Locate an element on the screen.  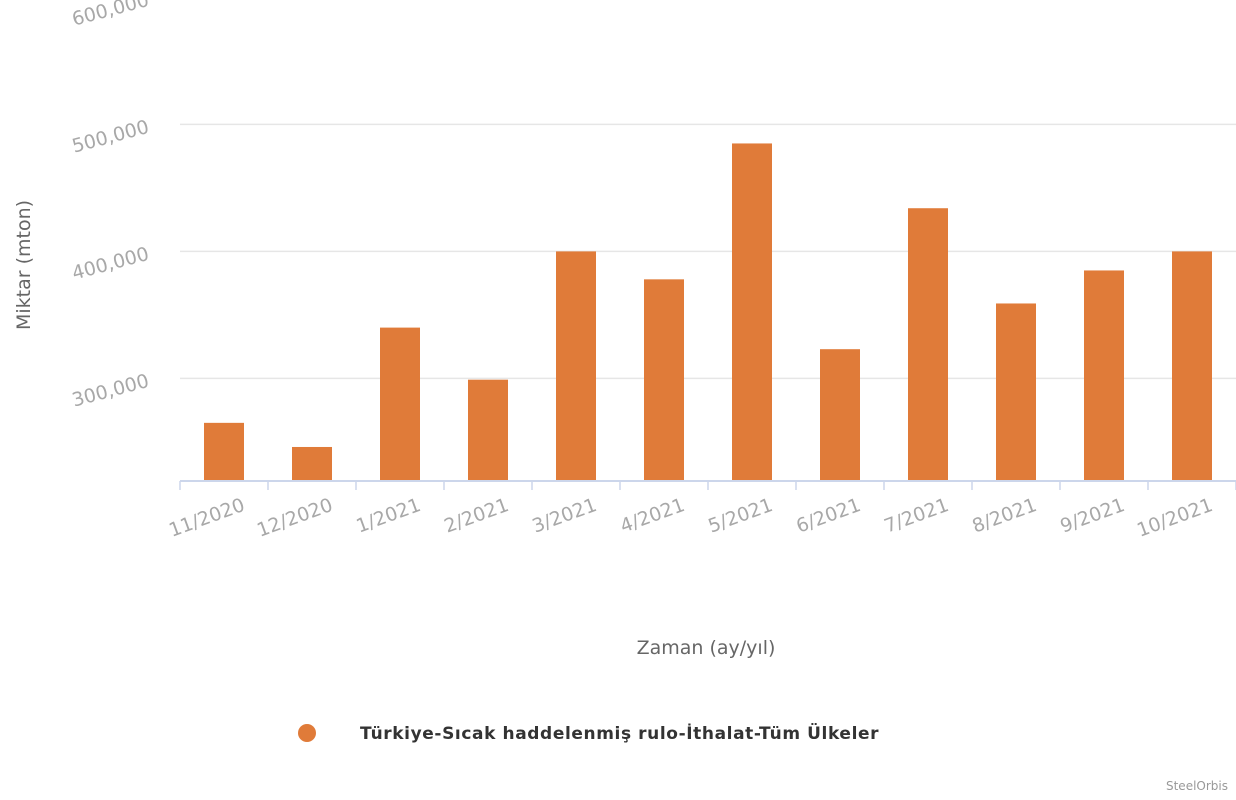
x-axis-title: Zaman (ay/yıl) is located at coordinates (706, 648).